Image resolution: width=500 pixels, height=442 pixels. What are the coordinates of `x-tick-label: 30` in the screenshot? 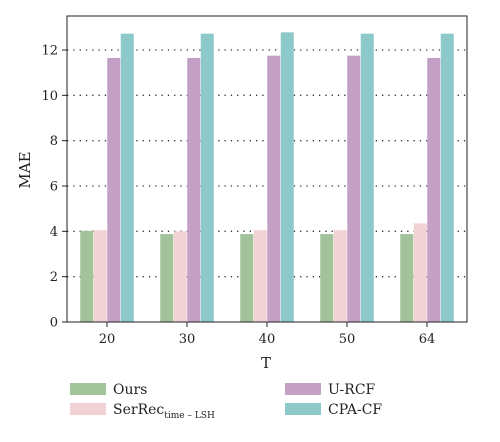 It's located at (187, 339).